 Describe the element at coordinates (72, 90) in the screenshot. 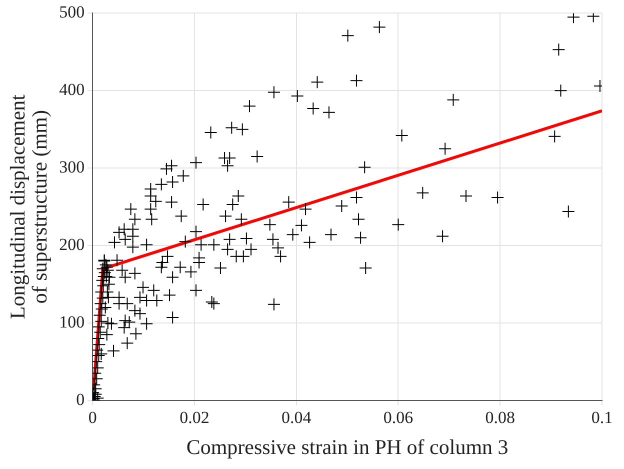

I see `y-tick-label: 400` at that location.